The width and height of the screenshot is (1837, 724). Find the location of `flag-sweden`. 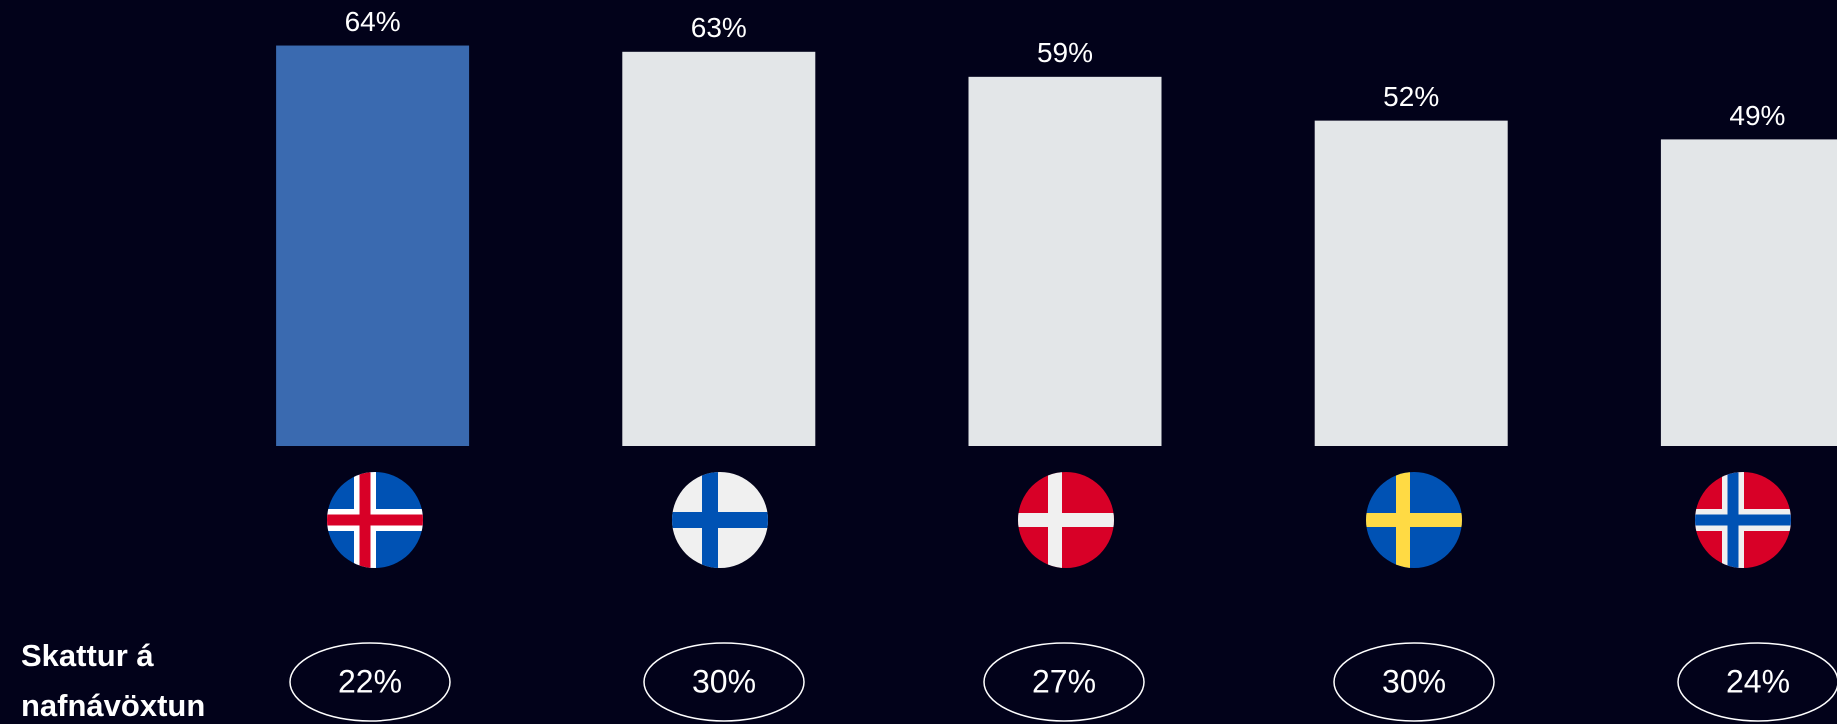

flag-sweden is located at coordinates (1414, 520).